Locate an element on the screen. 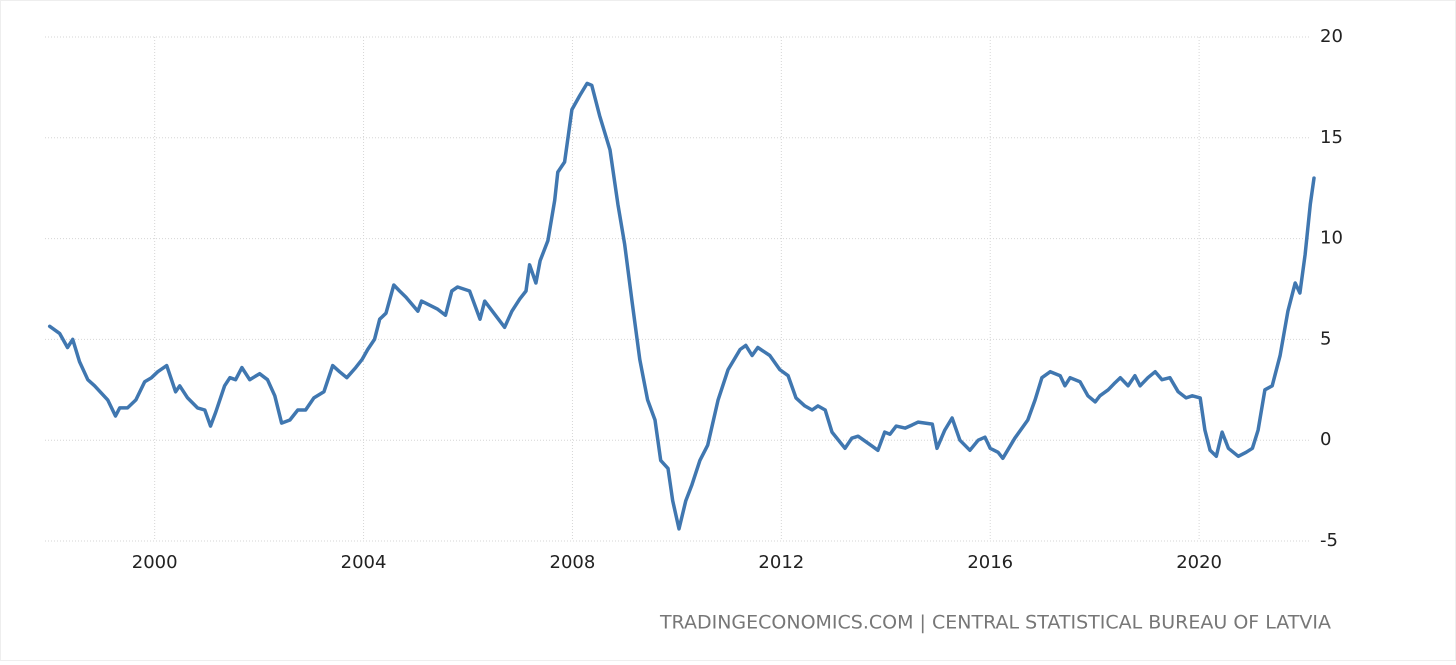 This screenshot has width=1456, height=665. x-tick-label: 2016 is located at coordinates (990, 562).